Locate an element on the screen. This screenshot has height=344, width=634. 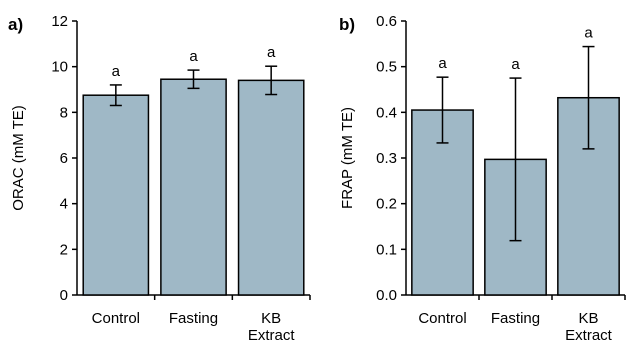
error-bars-b is located at coordinates (515, 143).